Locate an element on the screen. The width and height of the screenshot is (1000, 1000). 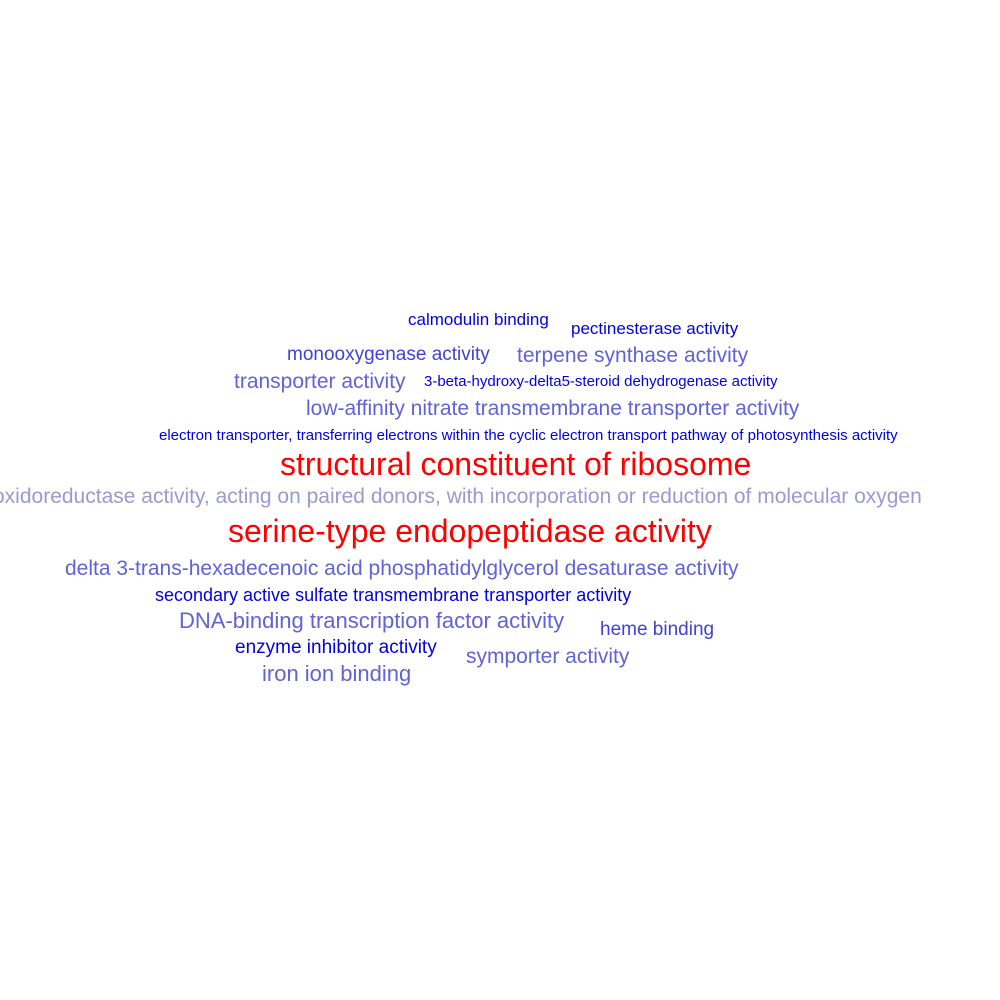
term-iron-ion-binding: iron ion binding is located at coordinates (337, 673).